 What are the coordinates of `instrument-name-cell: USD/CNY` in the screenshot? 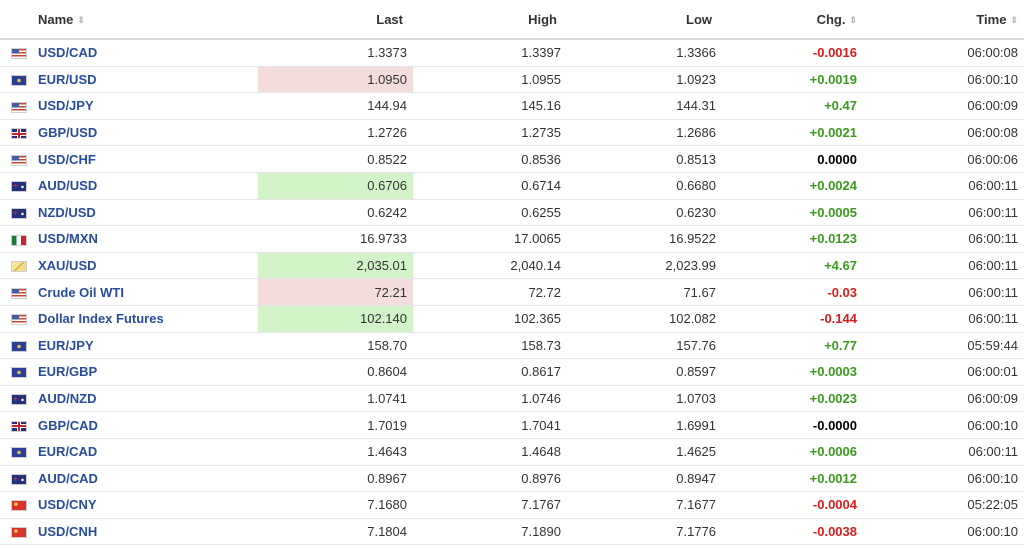 It's located at (148, 505).